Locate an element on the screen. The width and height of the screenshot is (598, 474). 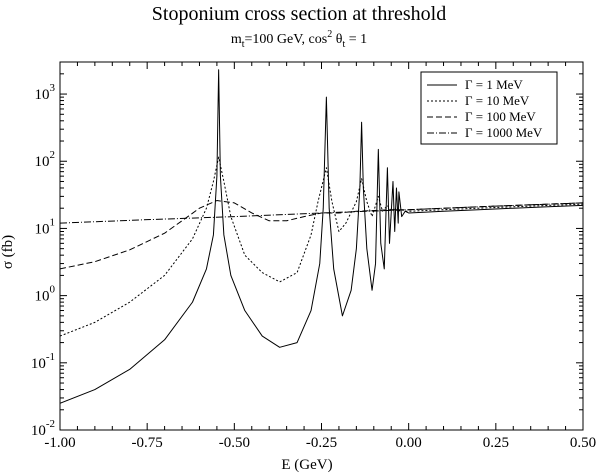
y-tick-label: 10² is located at coordinates (45, 159).